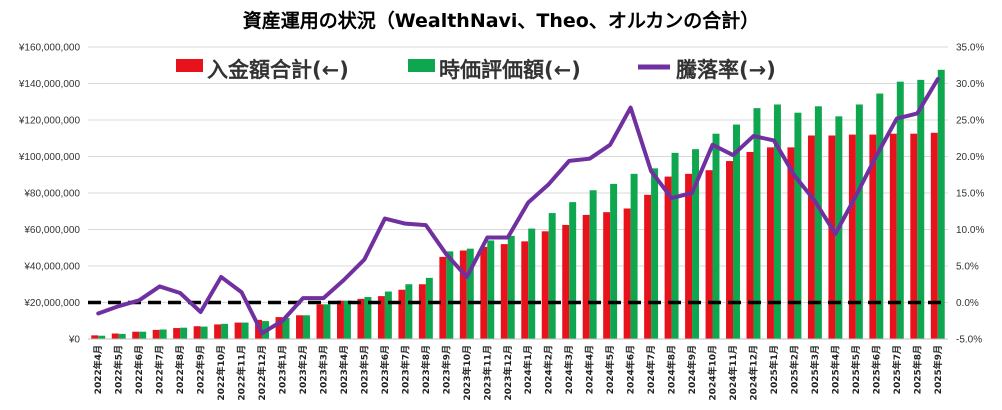 Image resolution: width=1002 pixels, height=410 pixels. What do you see at coordinates (74, 340) in the screenshot?
I see `left-axis-tick-label: ¥0` at bounding box center [74, 340].